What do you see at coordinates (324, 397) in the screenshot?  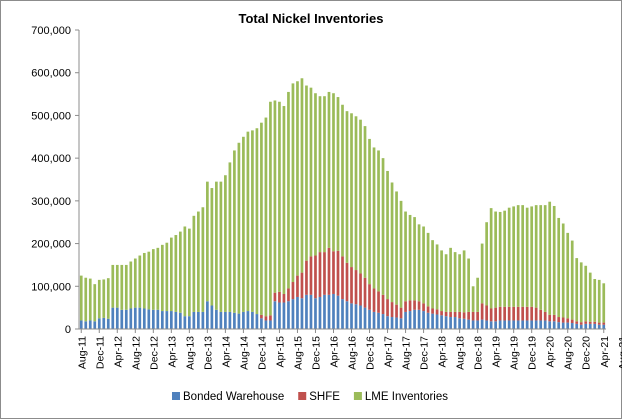 I see `legend-label: SHFE` at bounding box center [324, 397].